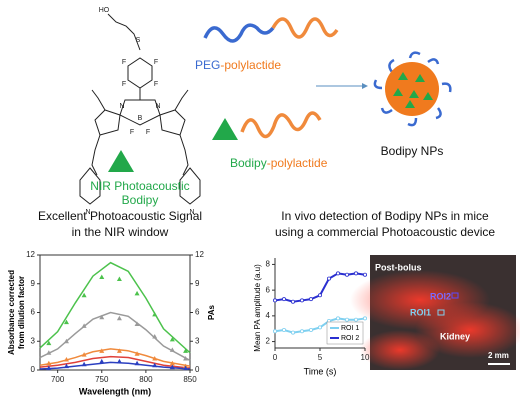  Describe the element at coordinates (30, 254) in the screenshot. I see `y-tick-label: 12` at that location.